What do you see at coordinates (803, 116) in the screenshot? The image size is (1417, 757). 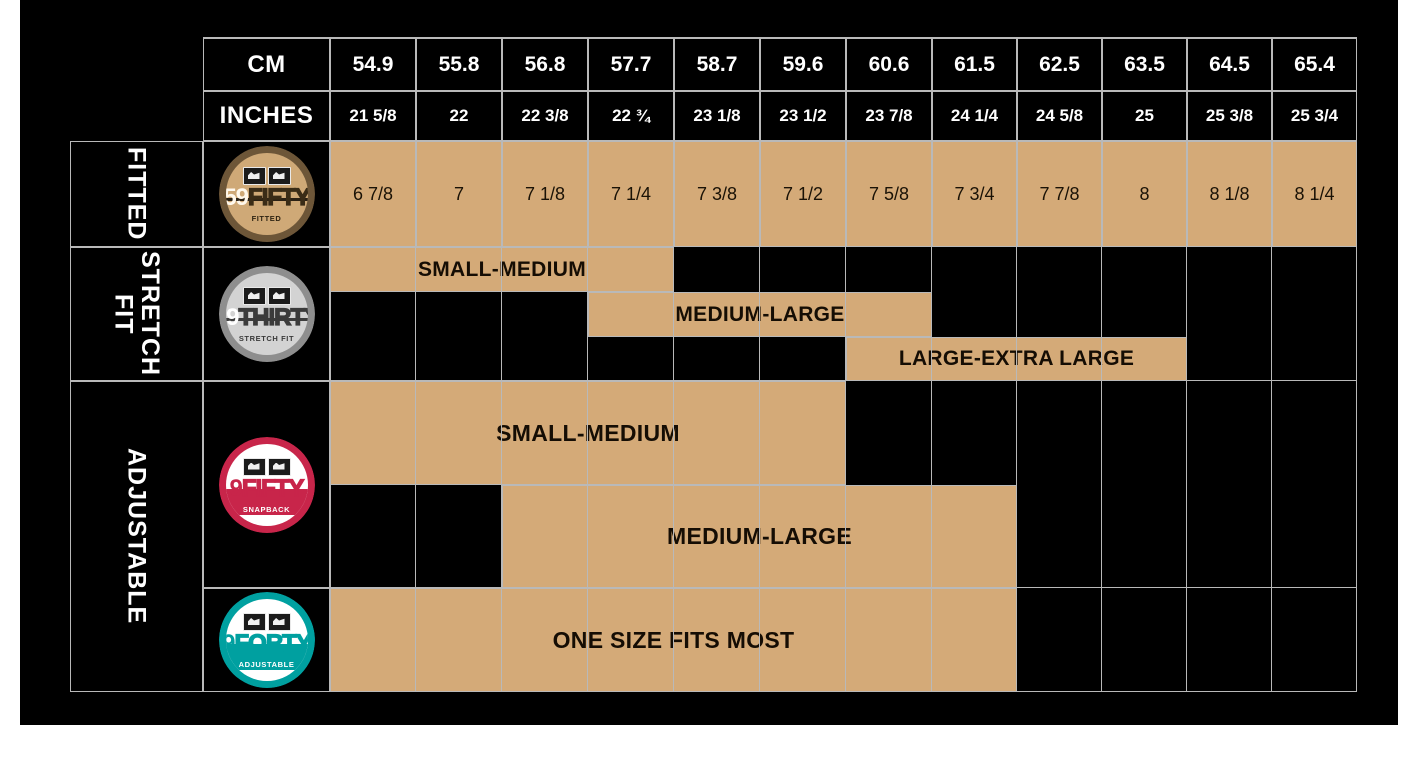 I see `header-inches-cell: 23 1/2` at bounding box center [803, 116].